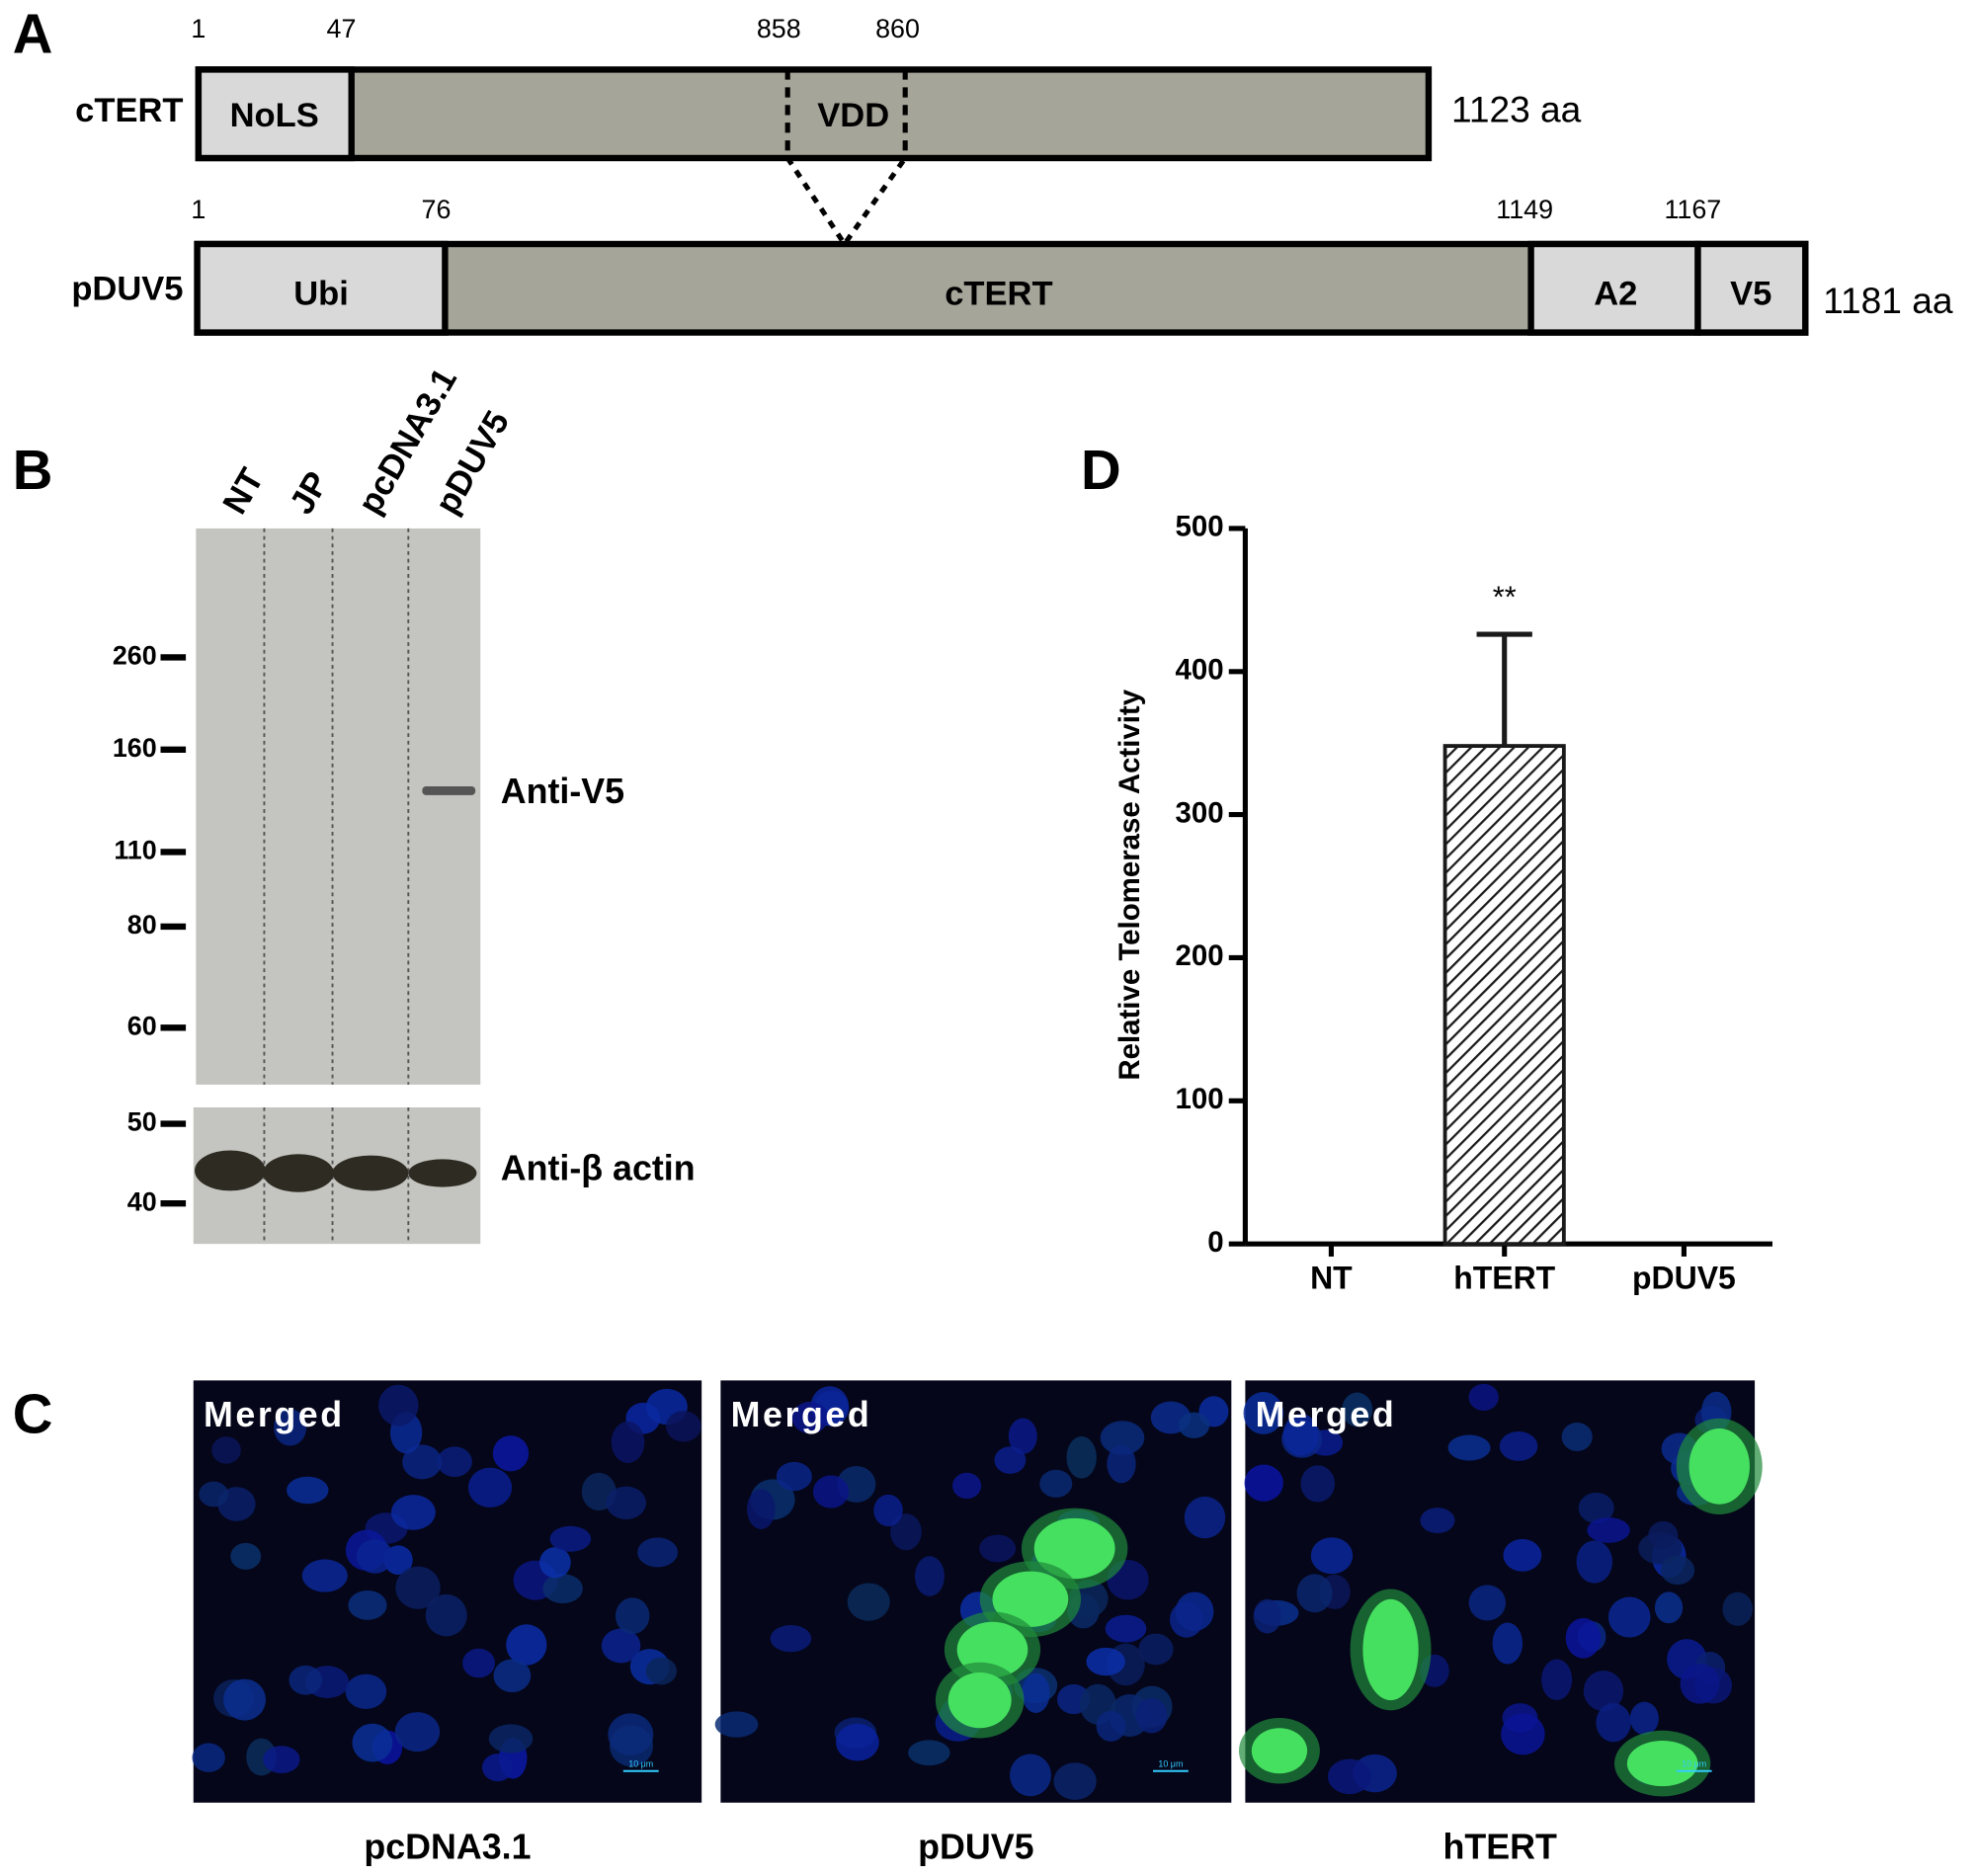 Image resolution: width=1976 pixels, height=1876 pixels. Describe the element at coordinates (1129, 885) in the screenshot. I see `y-axis-label: Relative Telomerase Activity` at that location.